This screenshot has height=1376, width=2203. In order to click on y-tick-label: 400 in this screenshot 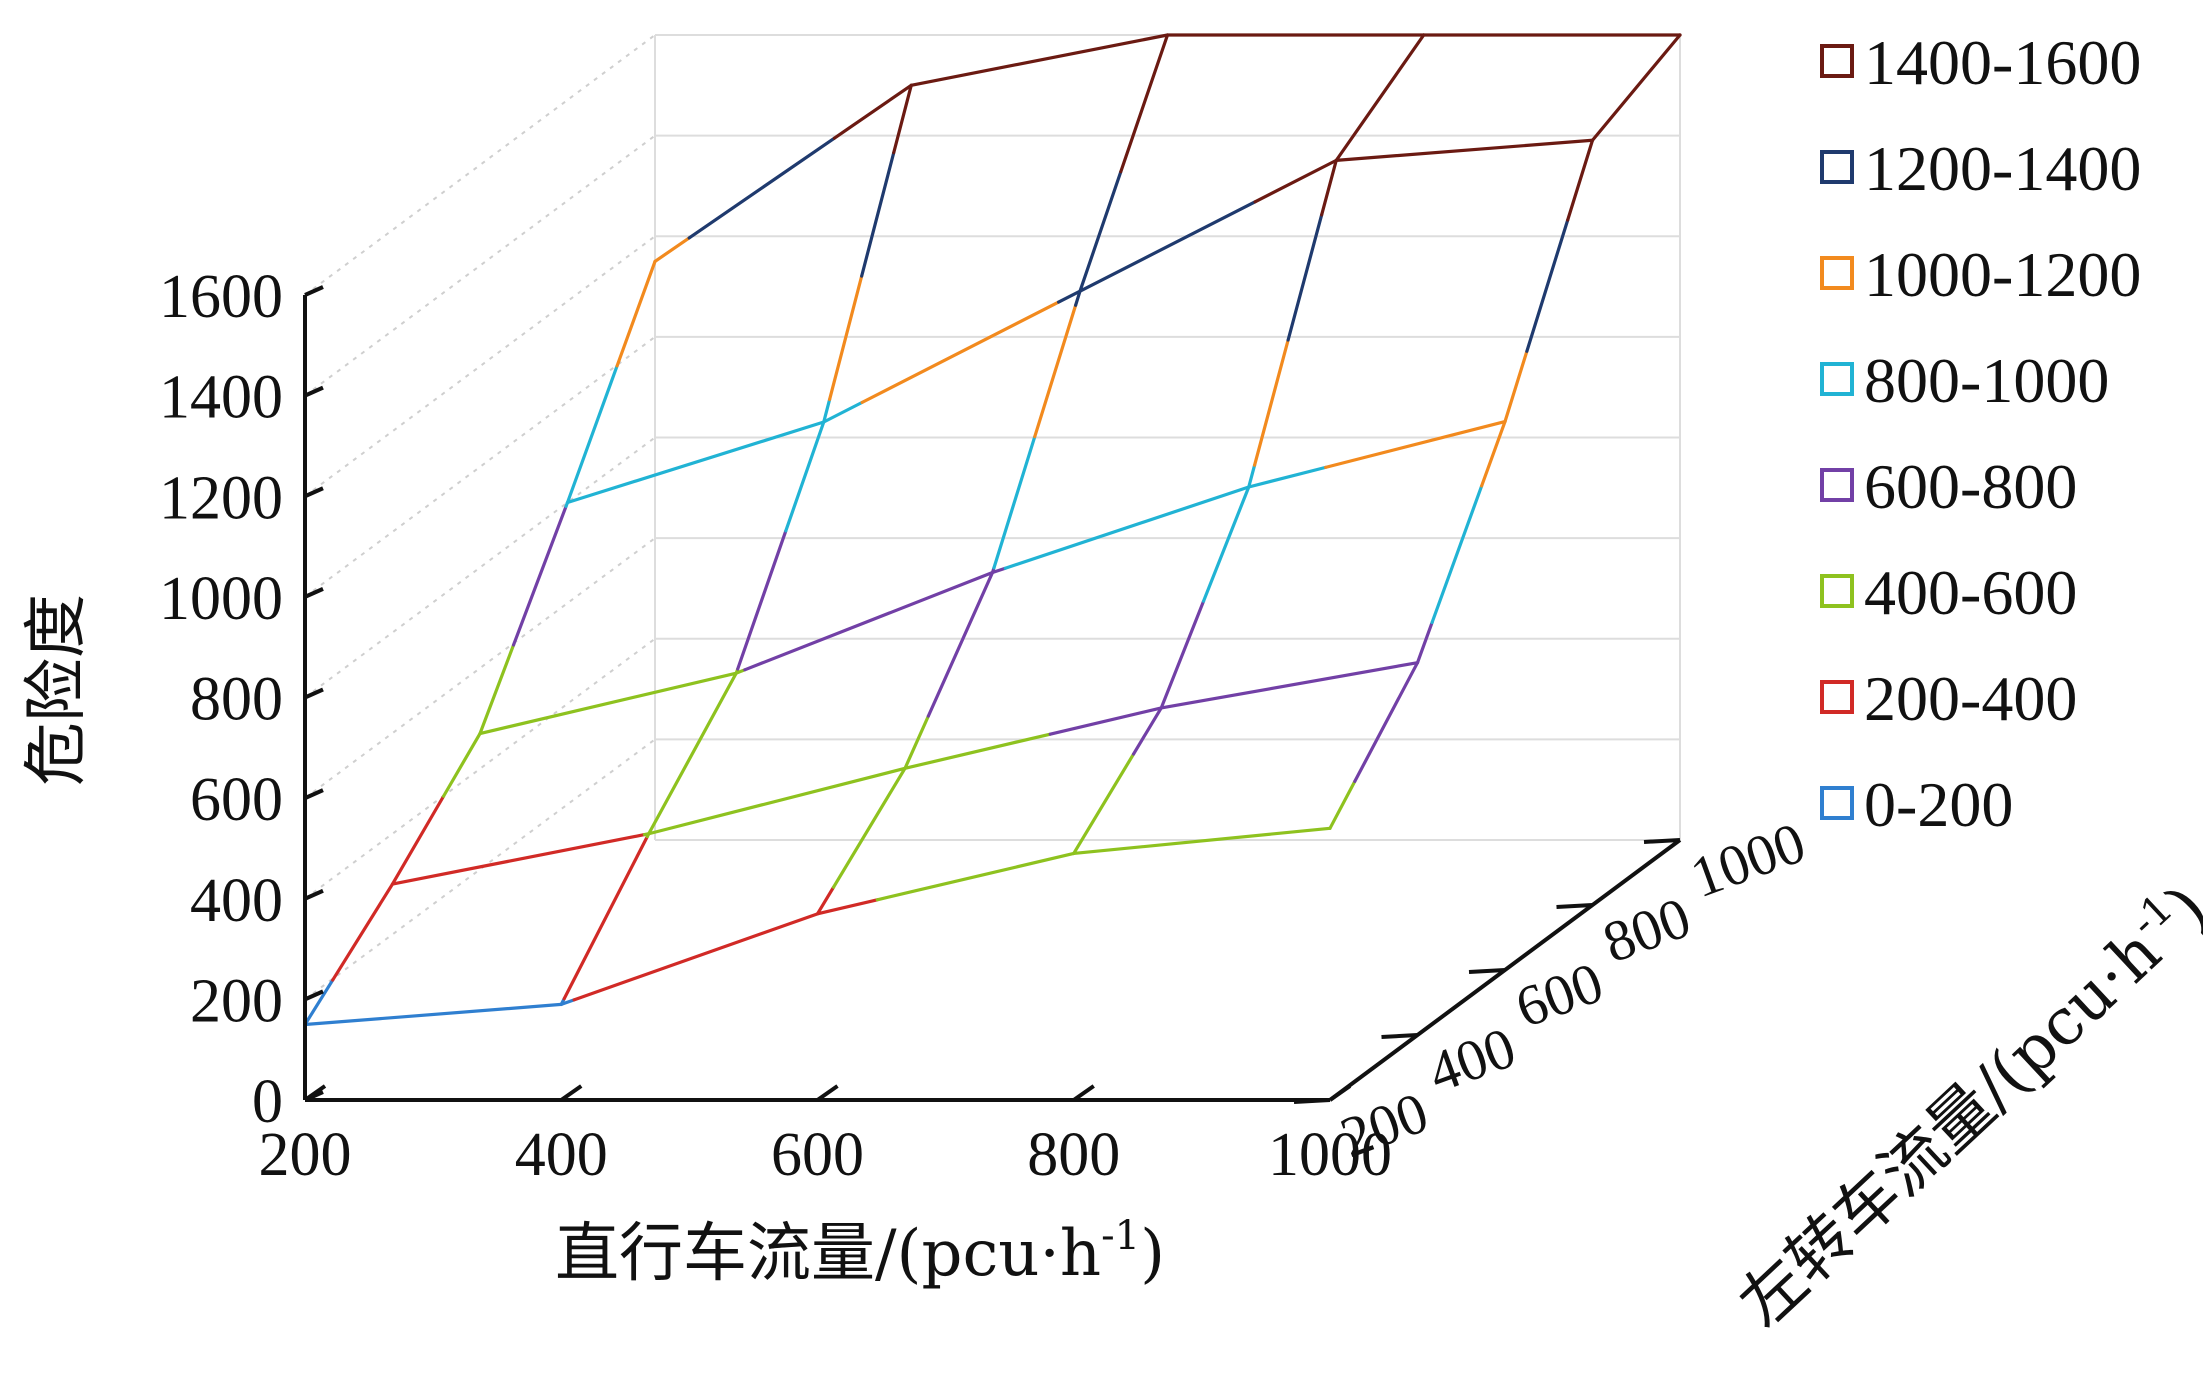, I will do `click(1472, 1059)`.